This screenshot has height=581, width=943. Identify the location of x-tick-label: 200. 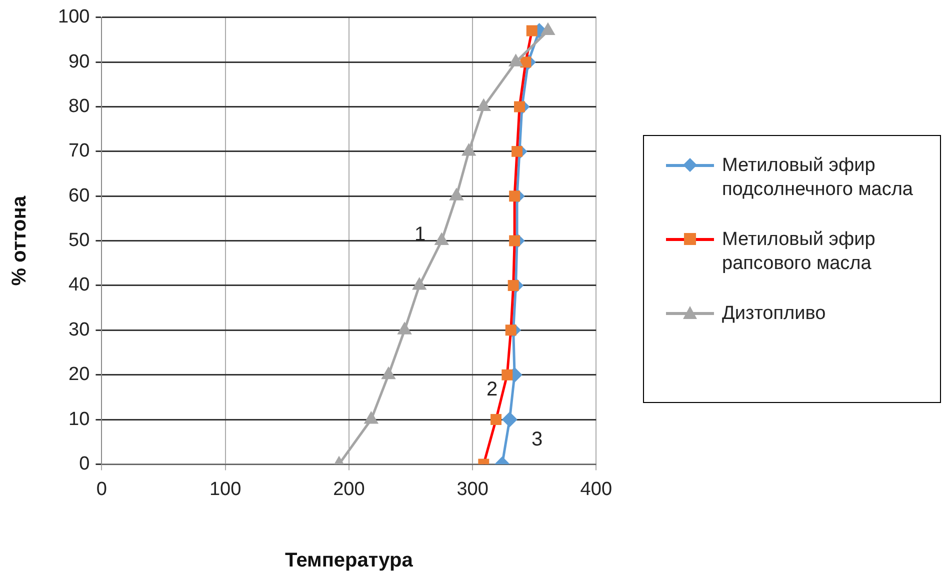
(349, 489).